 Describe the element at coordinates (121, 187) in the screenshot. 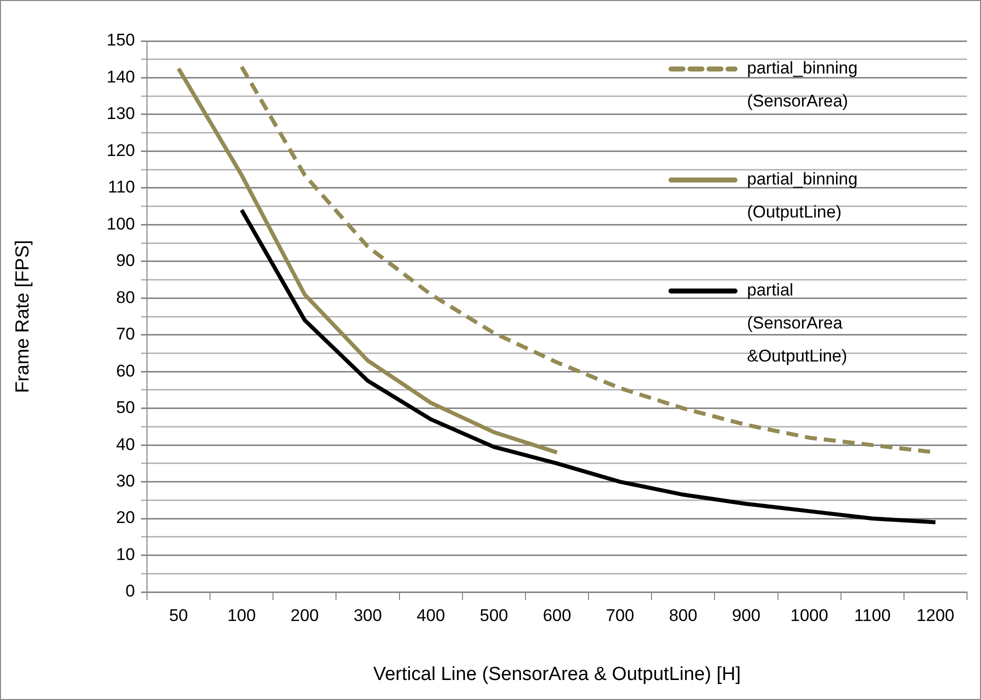

I see `y-tick-label: 110` at that location.